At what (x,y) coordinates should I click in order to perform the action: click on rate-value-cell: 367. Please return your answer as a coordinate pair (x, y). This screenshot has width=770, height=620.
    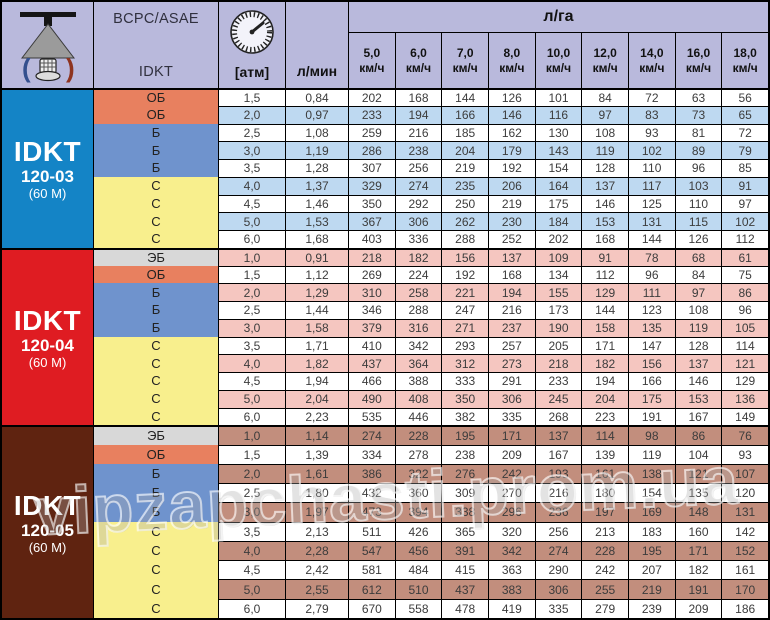
    Looking at the image, I should click on (371, 221).